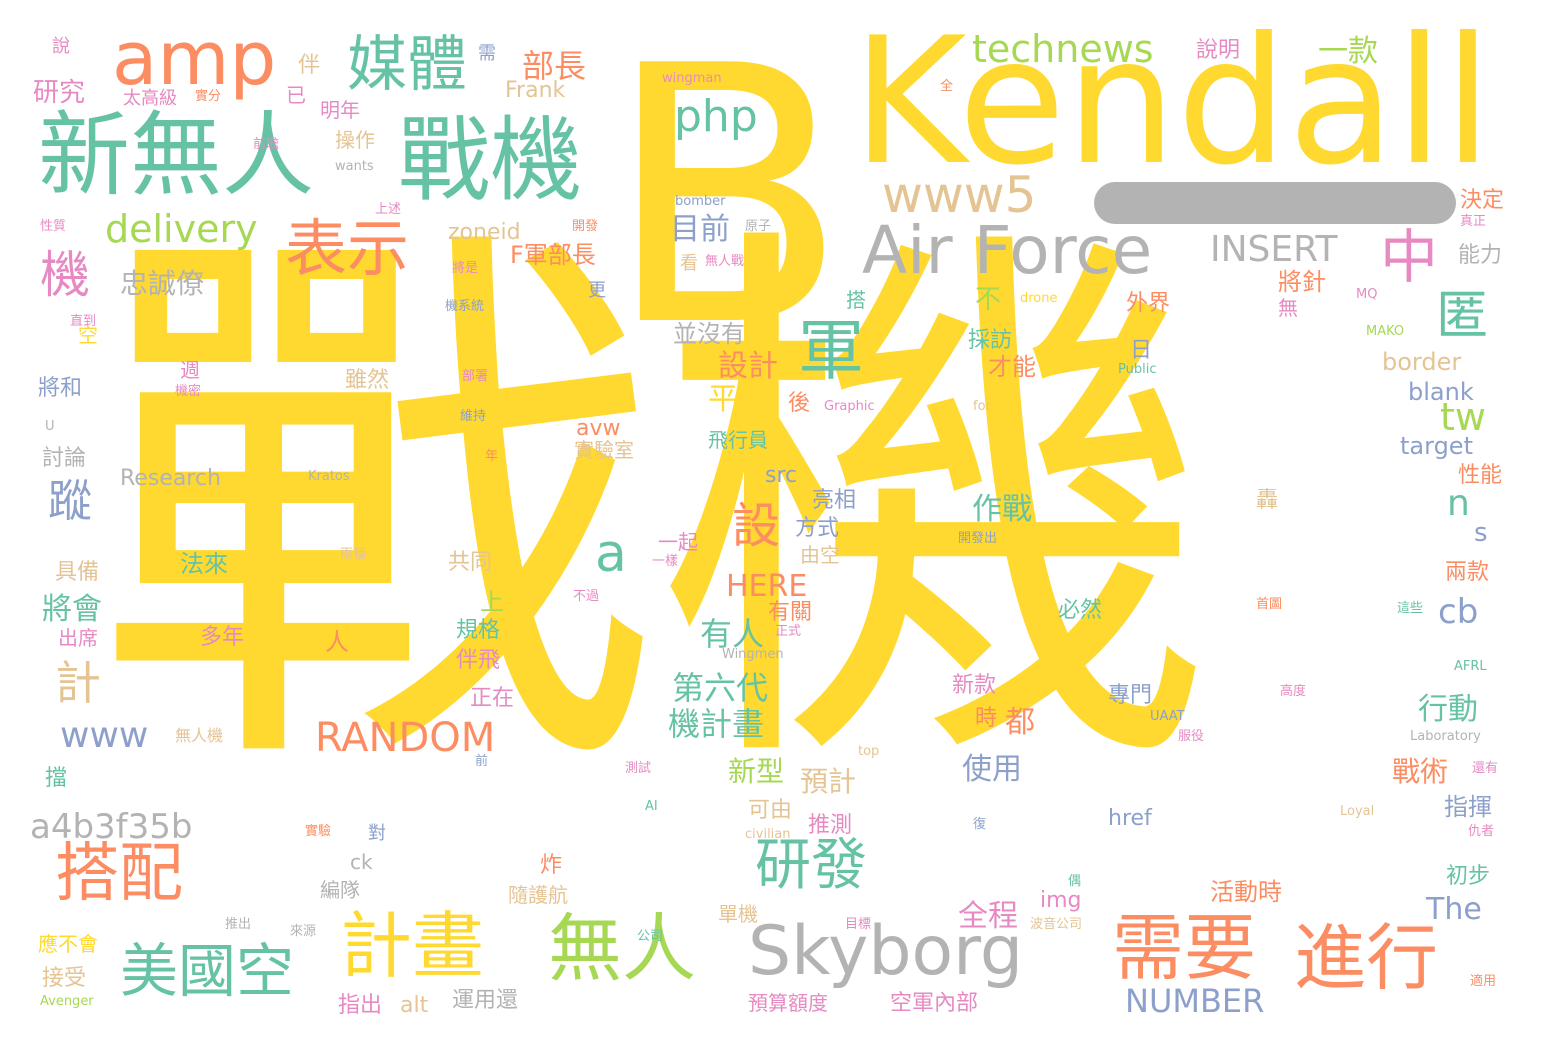 Image resolution: width=1548 pixels, height=1052 pixels. What do you see at coordinates (982, 406) in the screenshot?
I see `word-for-181: for` at bounding box center [982, 406].